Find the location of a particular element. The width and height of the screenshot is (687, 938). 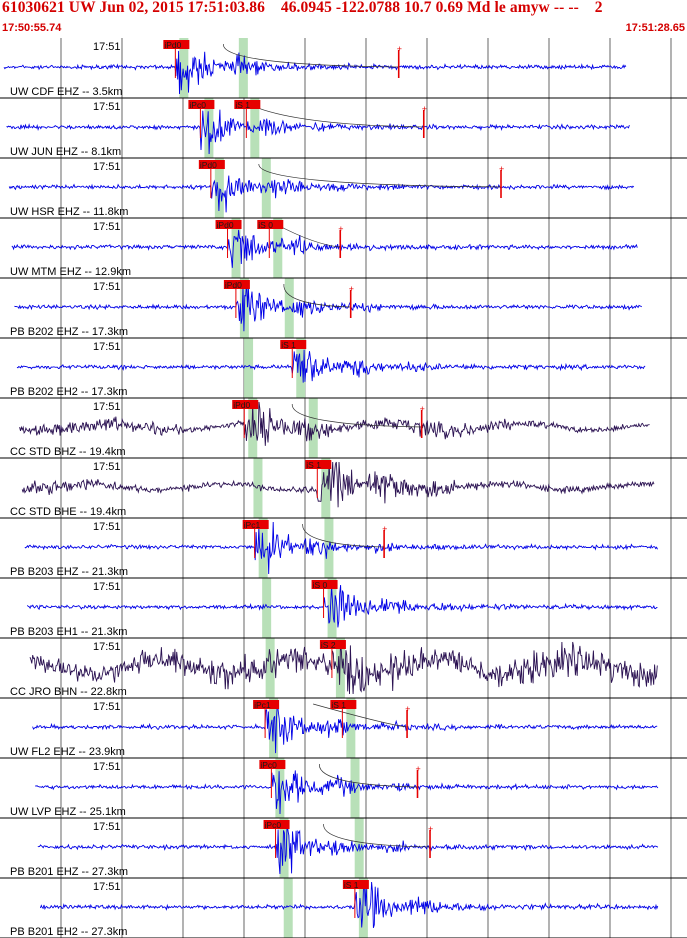

trace-row: iS 1 17:51 PB B202 EH2 -- 17.3km is located at coordinates (343, 369).